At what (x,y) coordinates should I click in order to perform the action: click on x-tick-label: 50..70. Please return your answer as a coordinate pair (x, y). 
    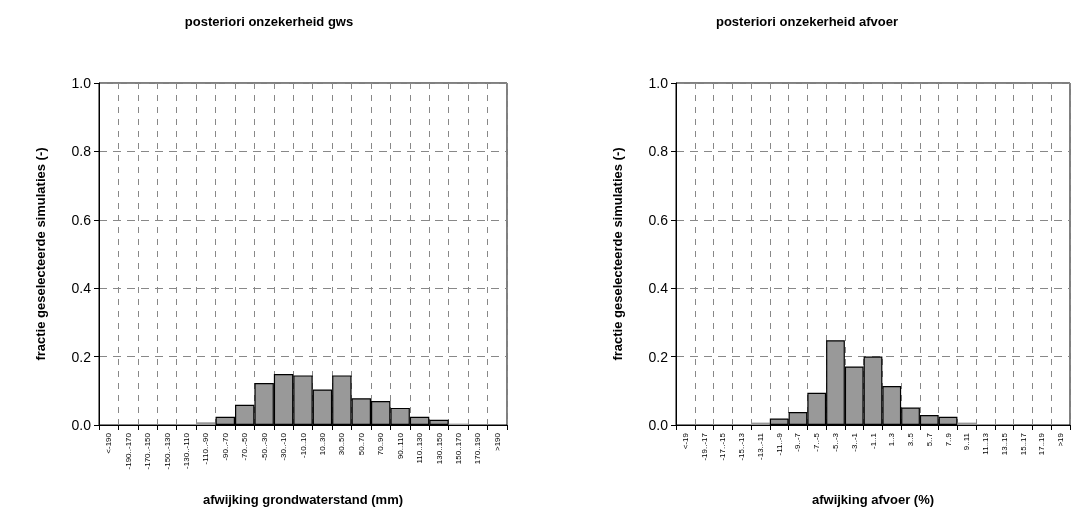
    Looking at the image, I should click on (361, 444).